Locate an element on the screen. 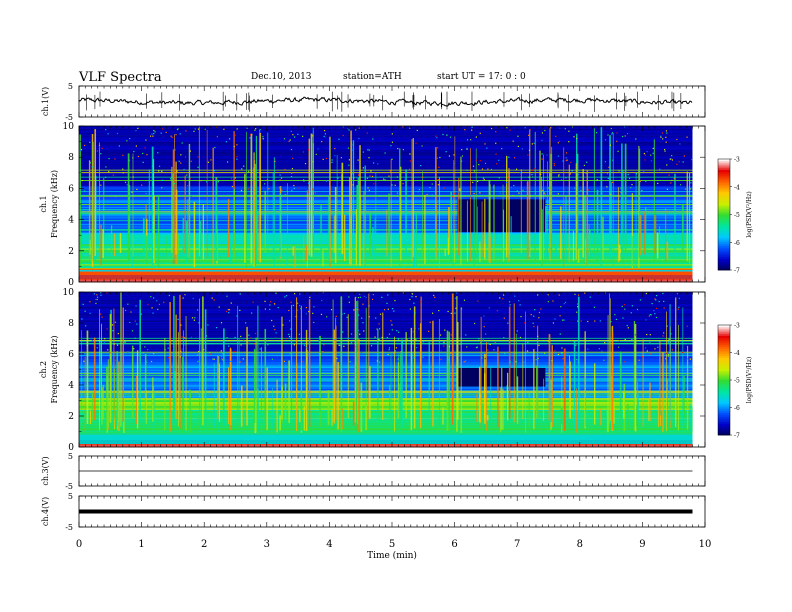 The width and height of the screenshot is (792, 612). ch2-spectrogram-ylabel: Frequency (kHz) is located at coordinates (54, 369).